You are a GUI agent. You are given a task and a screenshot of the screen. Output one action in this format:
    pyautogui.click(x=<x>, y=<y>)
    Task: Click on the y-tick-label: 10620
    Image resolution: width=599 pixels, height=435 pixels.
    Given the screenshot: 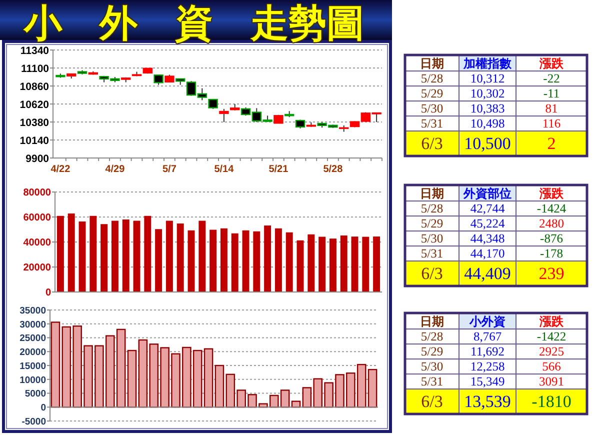 What is the action you would take?
    pyautogui.click(x=35, y=104)
    